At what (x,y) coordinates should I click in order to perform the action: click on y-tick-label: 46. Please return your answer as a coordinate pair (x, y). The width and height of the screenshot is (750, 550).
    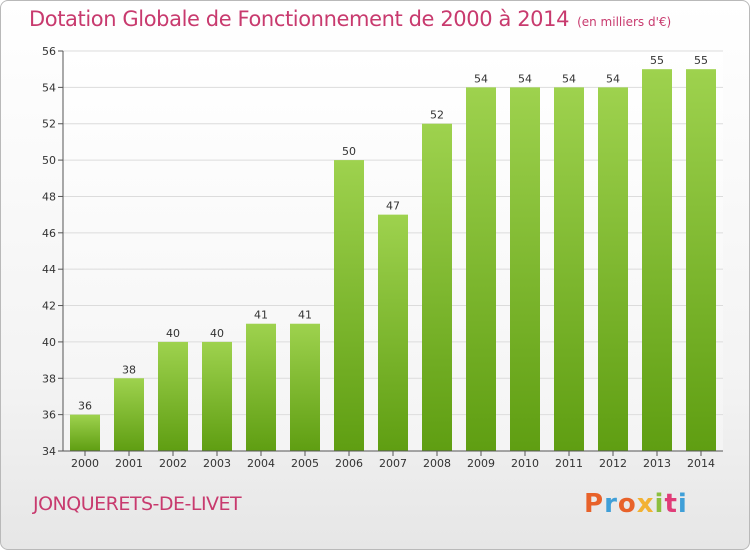
    Looking at the image, I should click on (49, 233).